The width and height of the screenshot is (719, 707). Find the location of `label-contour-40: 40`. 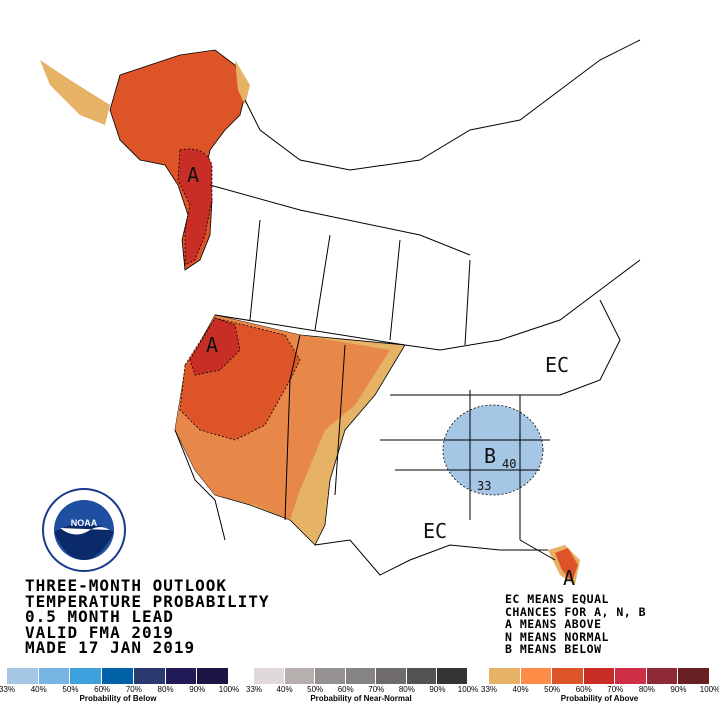

label-contour-40: 40 is located at coordinates (509, 464).